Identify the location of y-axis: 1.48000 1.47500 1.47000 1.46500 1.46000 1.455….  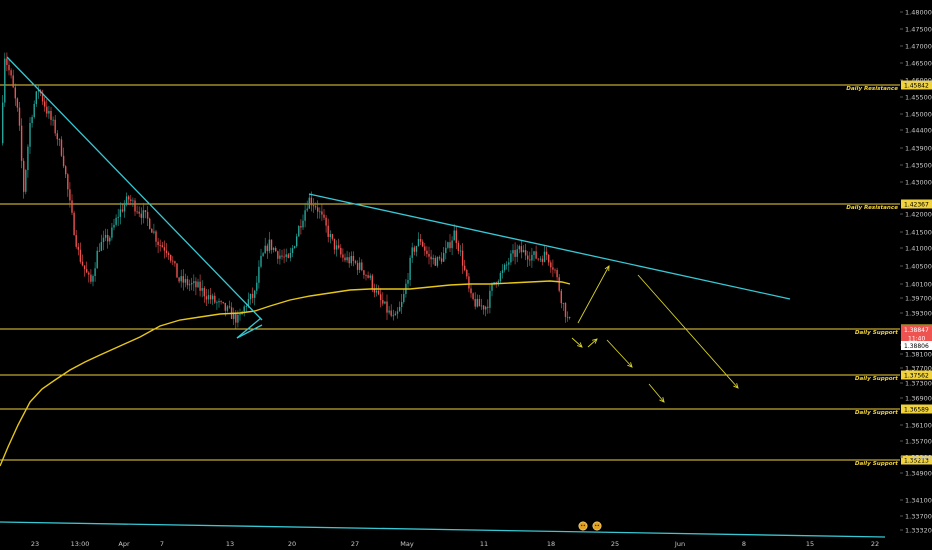
(916, 271).